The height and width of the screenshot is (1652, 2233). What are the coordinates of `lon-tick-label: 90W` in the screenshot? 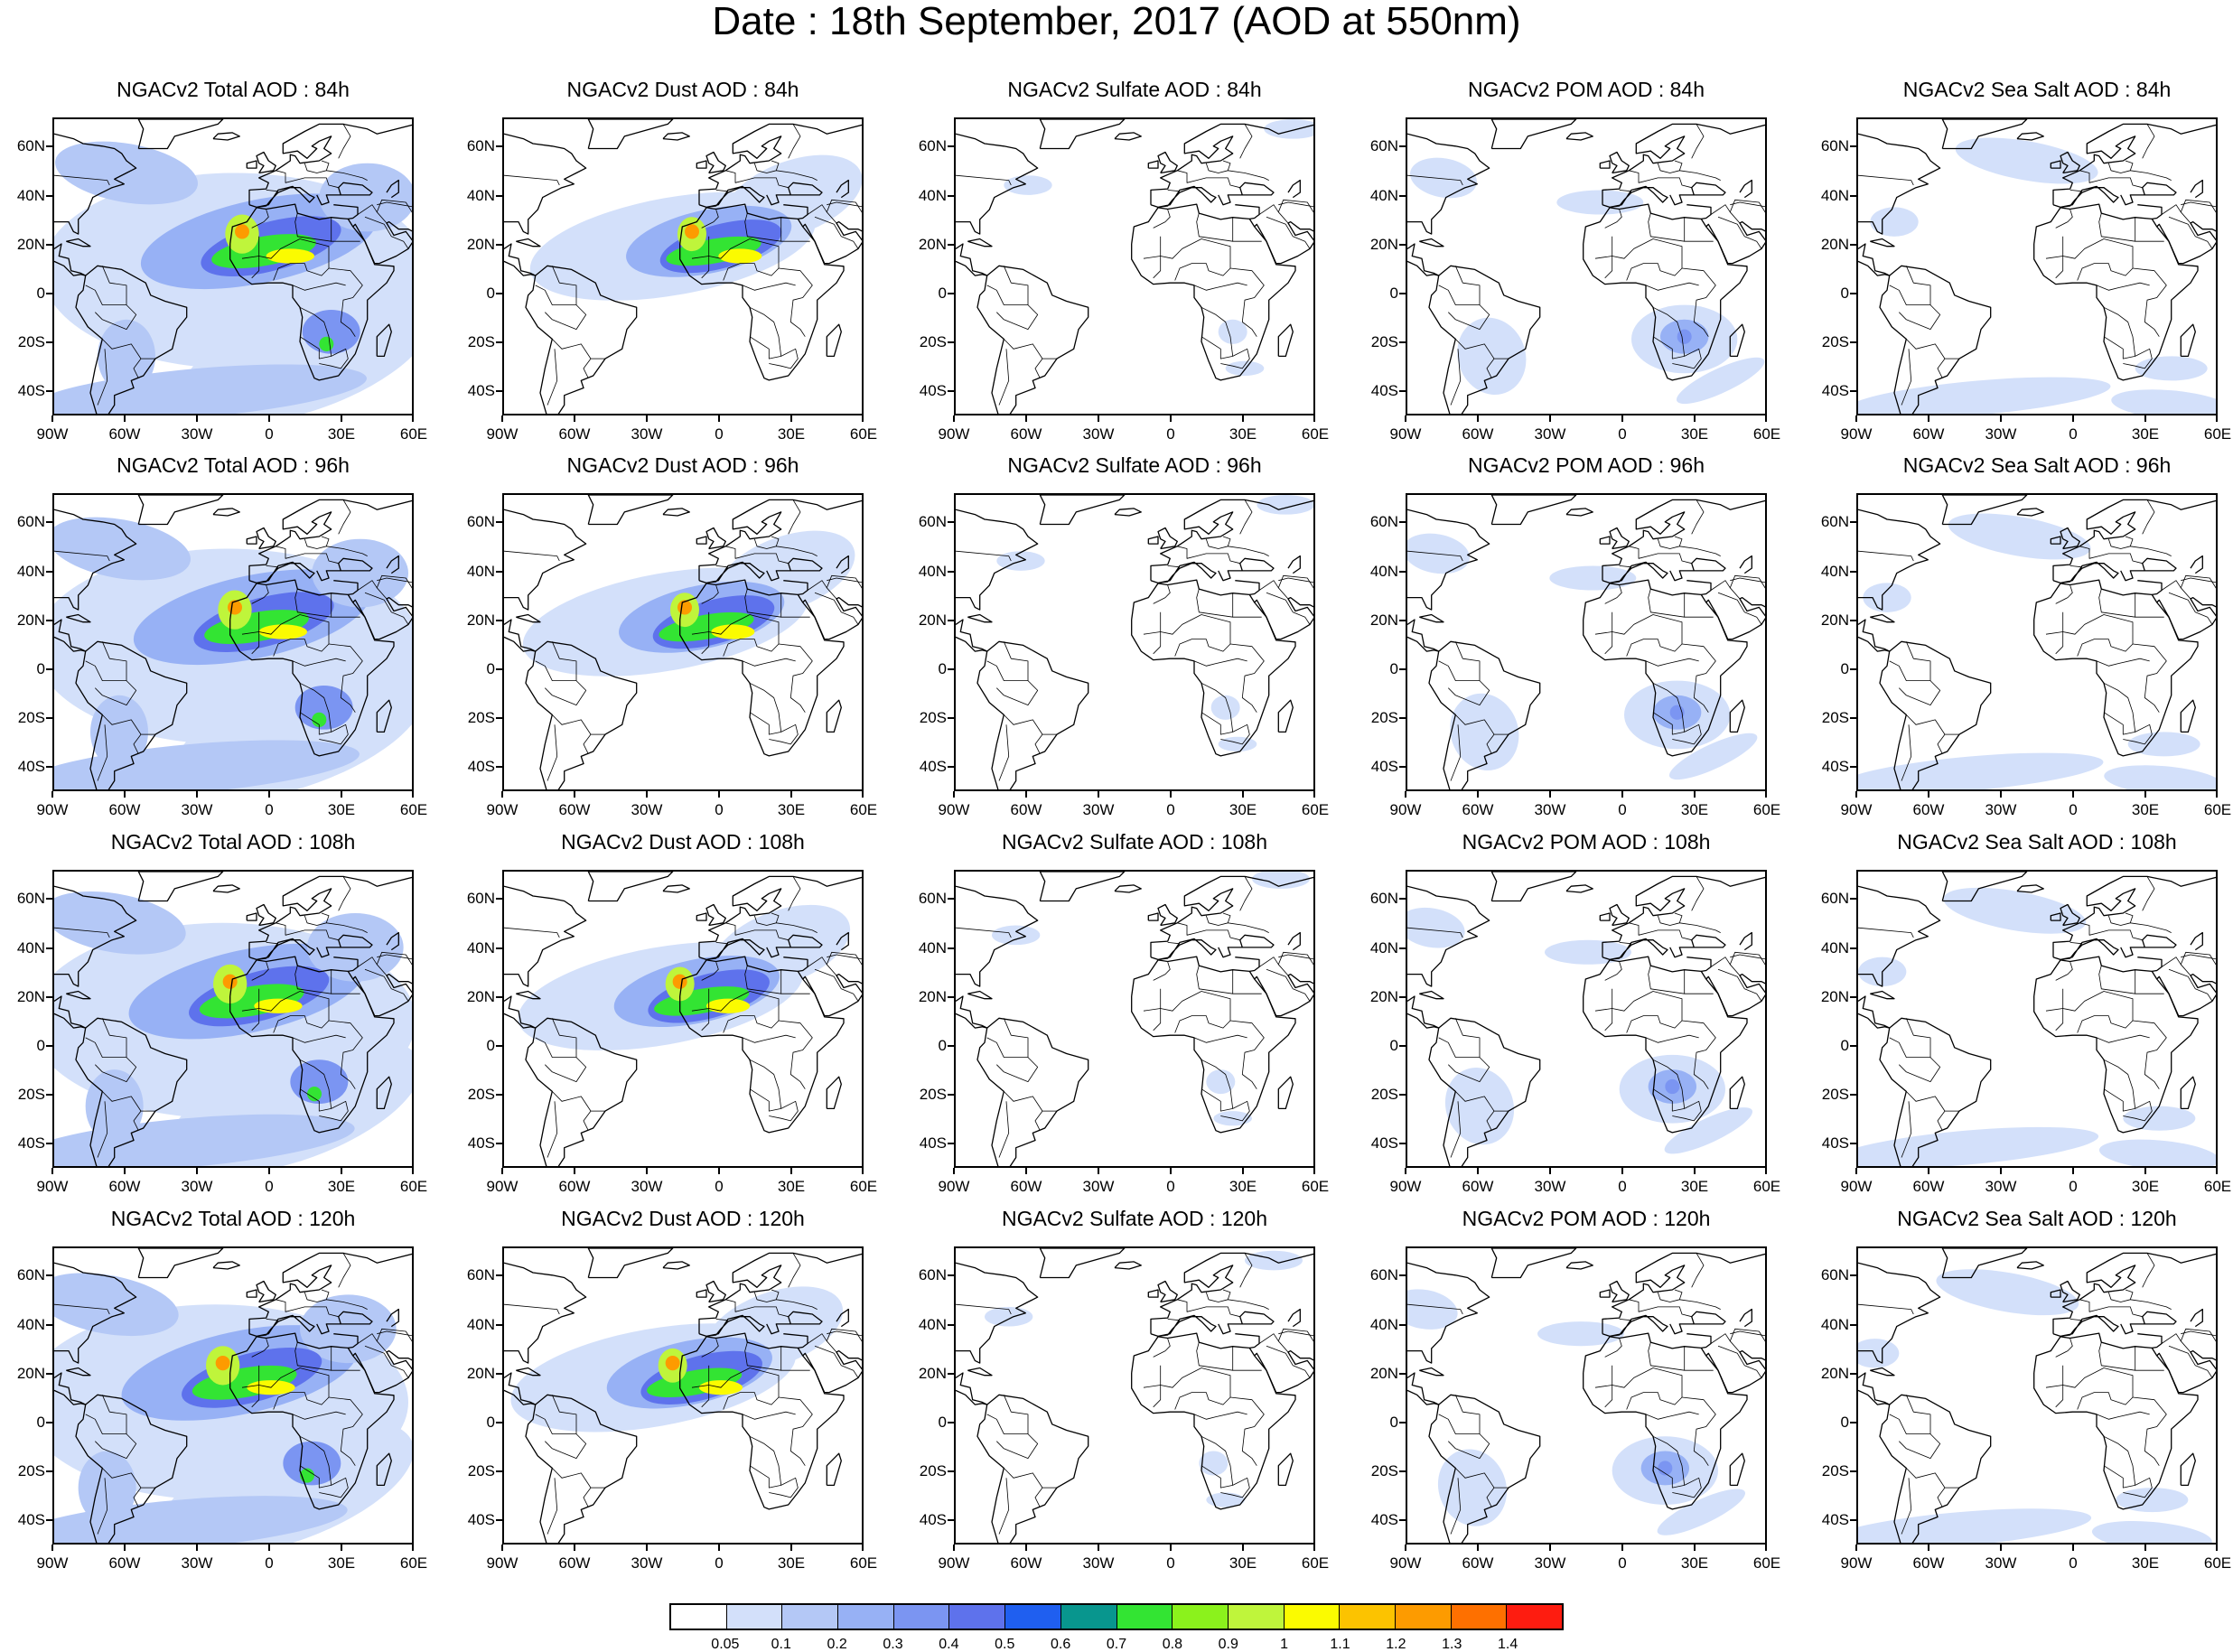 It's located at (1856, 434).